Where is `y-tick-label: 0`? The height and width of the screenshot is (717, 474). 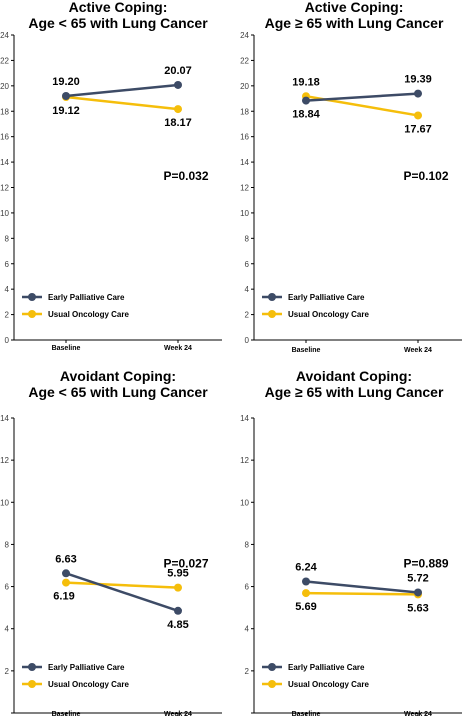
y-tick-label: 0 is located at coordinates (247, 340).